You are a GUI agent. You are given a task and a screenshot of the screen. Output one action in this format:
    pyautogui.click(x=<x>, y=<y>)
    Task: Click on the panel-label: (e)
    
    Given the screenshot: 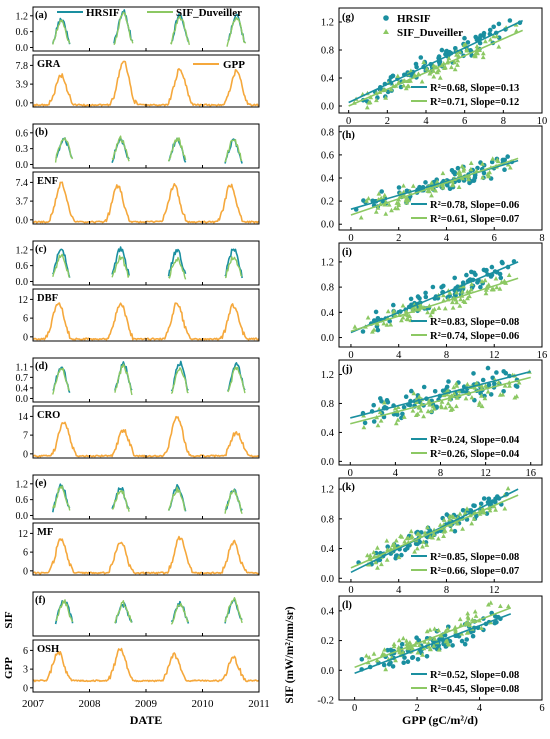 What is the action you would take?
    pyautogui.click(x=41, y=483)
    